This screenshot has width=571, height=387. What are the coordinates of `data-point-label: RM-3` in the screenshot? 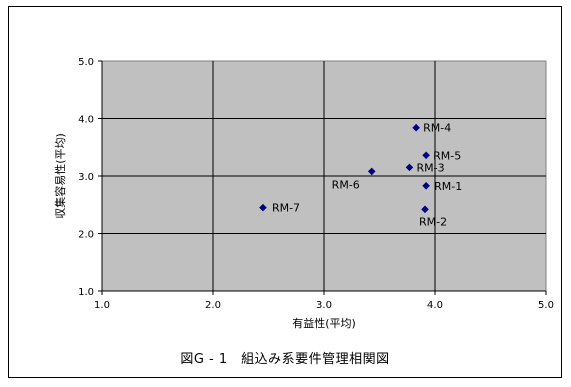 It's located at (430, 167).